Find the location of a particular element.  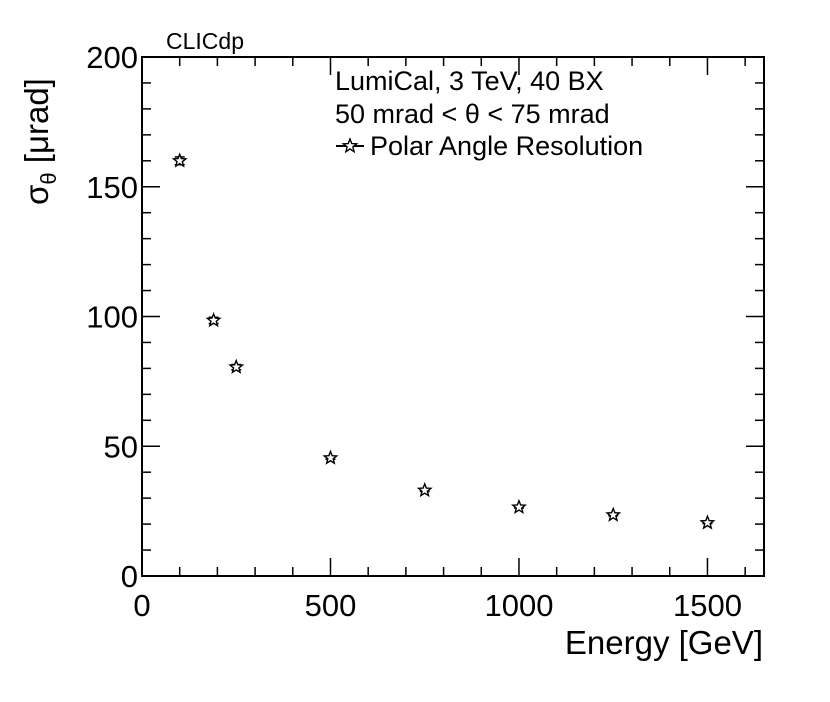

y-tick-label: 100 is located at coordinates (112, 317).